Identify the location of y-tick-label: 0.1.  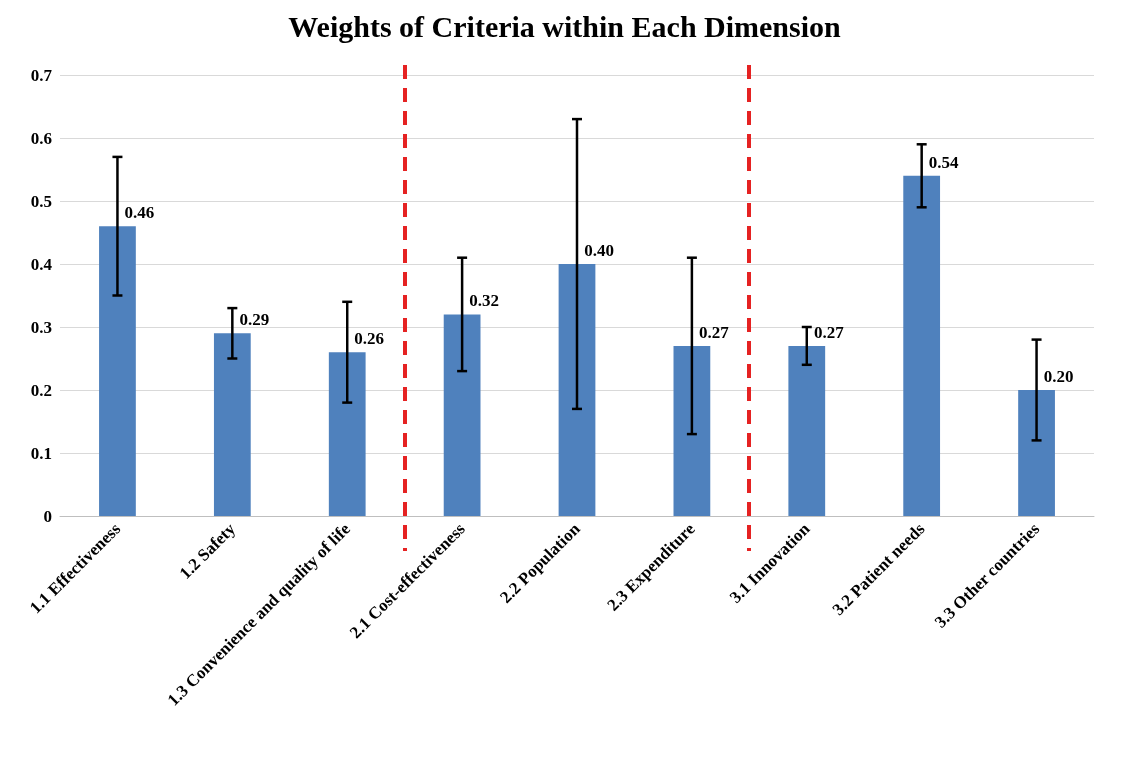
(41, 453).